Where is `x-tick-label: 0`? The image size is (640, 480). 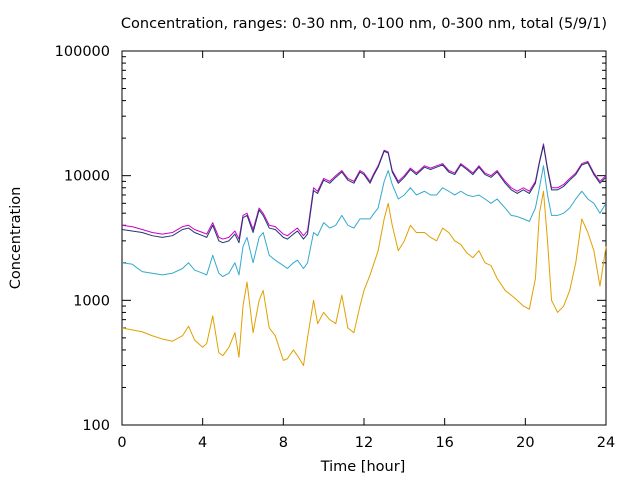 x-tick-label: 0 is located at coordinates (121, 443).